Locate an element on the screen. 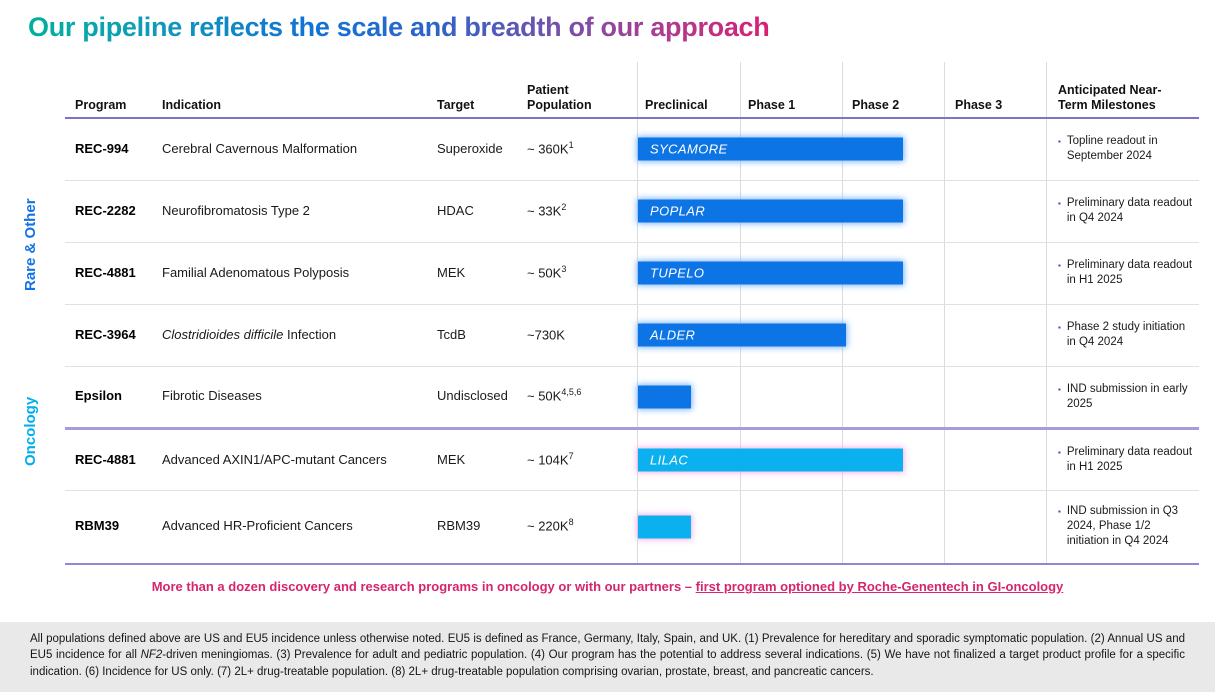 The image size is (1215, 692). milestone-text: Topline readout in September 2024 is located at coordinates (1112, 148).